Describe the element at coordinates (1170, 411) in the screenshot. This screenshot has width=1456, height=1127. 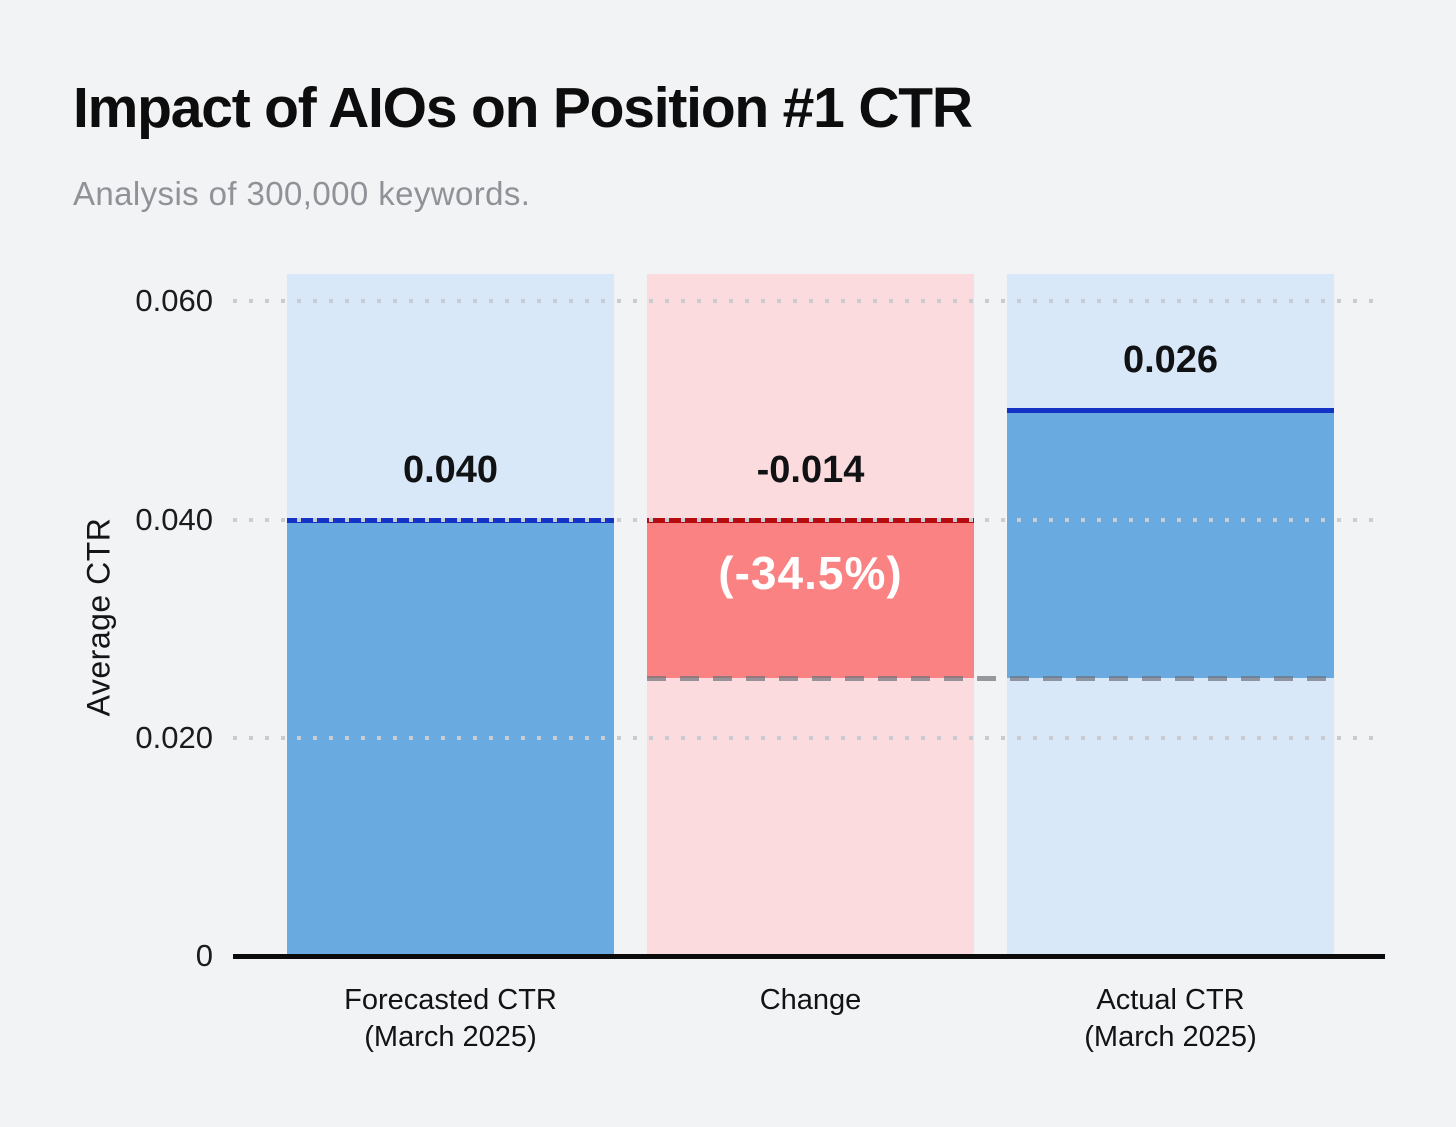
I see `bar-top-edge-actual-ctr` at that location.